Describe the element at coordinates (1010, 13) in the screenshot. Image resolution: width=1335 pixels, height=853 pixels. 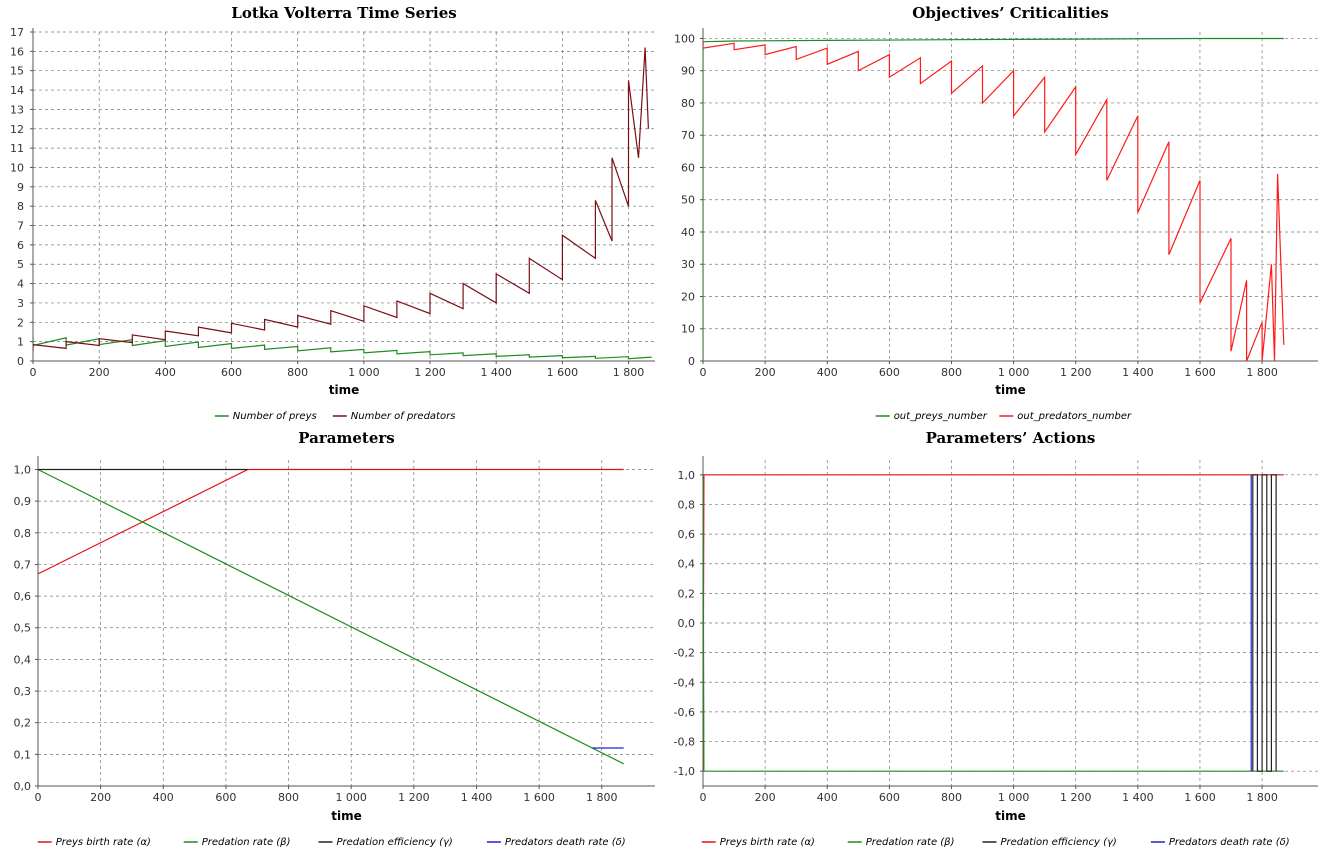
I see `criticalities-title: Objectives’ Criticalities` at that location.